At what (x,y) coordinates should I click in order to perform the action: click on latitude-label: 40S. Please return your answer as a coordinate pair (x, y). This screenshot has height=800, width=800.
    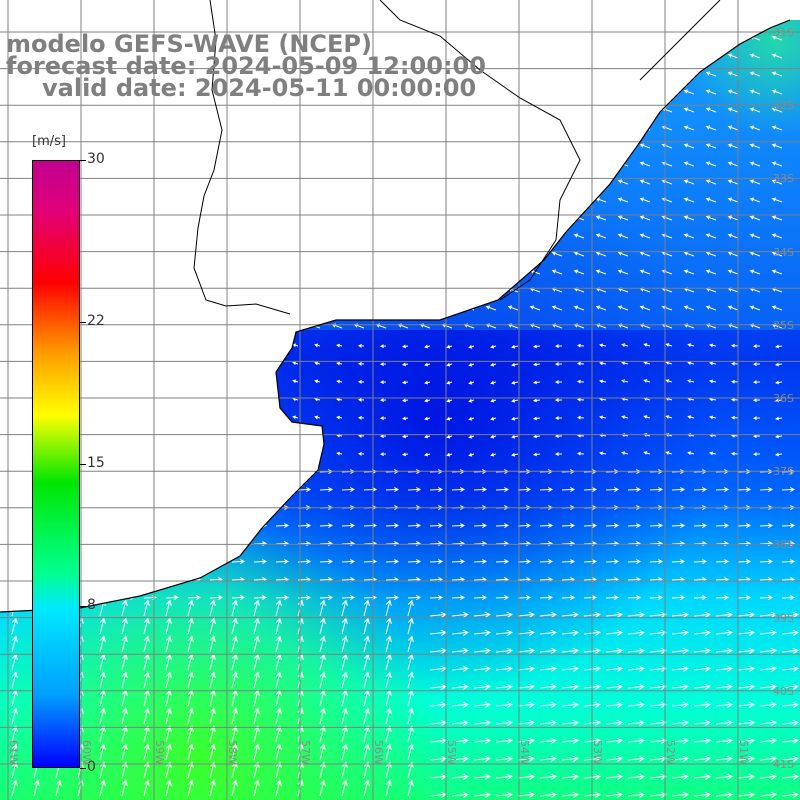
    Looking at the image, I should click on (783, 691).